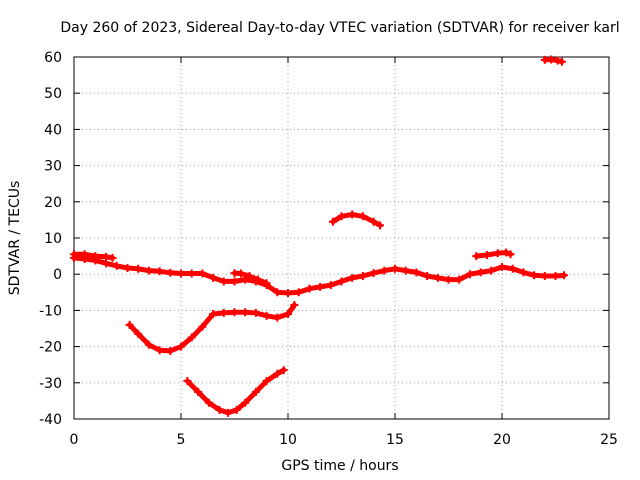 The width and height of the screenshot is (640, 480). What do you see at coordinates (50, 384) in the screenshot?
I see `y-tick-label: -30` at bounding box center [50, 384].